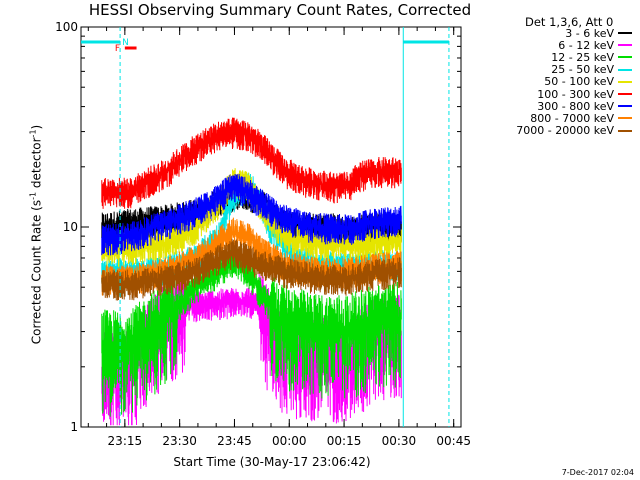 This screenshot has height=480, width=640. Describe the element at coordinates (125, 441) in the screenshot. I see `x-tick-label: 23:15` at that location.